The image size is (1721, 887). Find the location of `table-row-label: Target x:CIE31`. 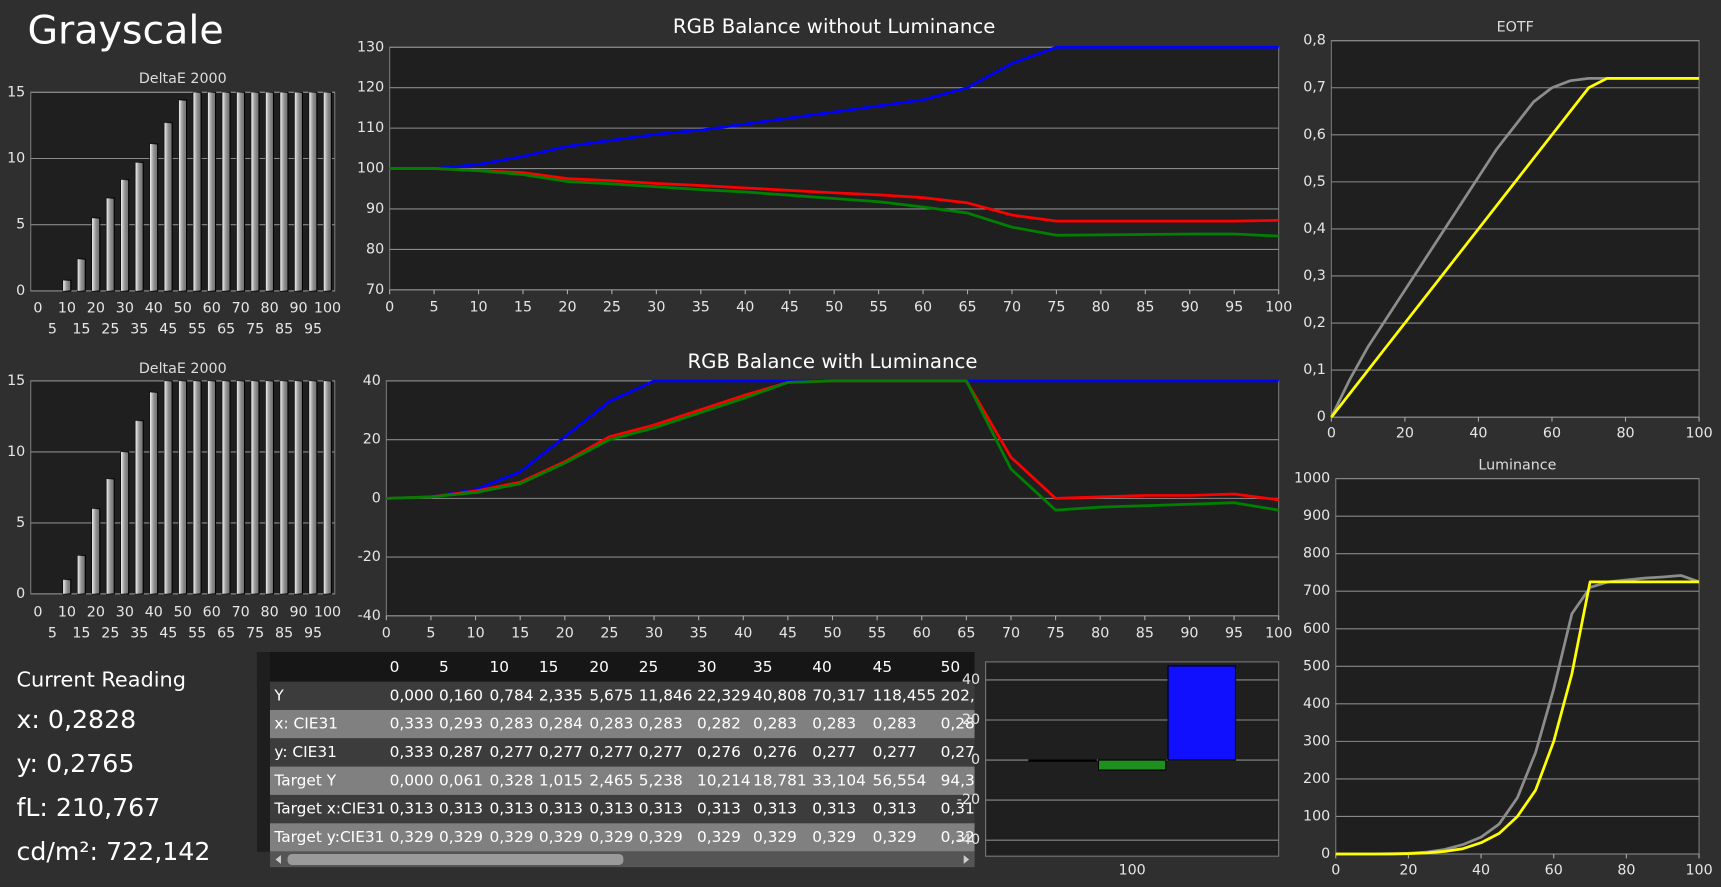

table-row-label: Target x:CIE31 is located at coordinates (329, 809).